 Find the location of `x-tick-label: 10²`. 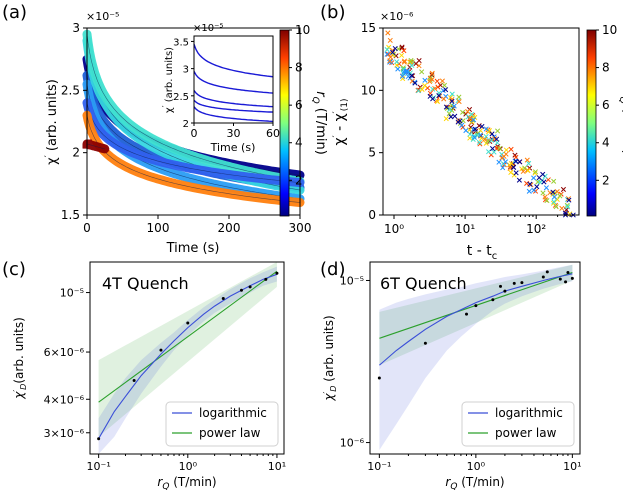

x-tick-label: 10² is located at coordinates (536, 229).